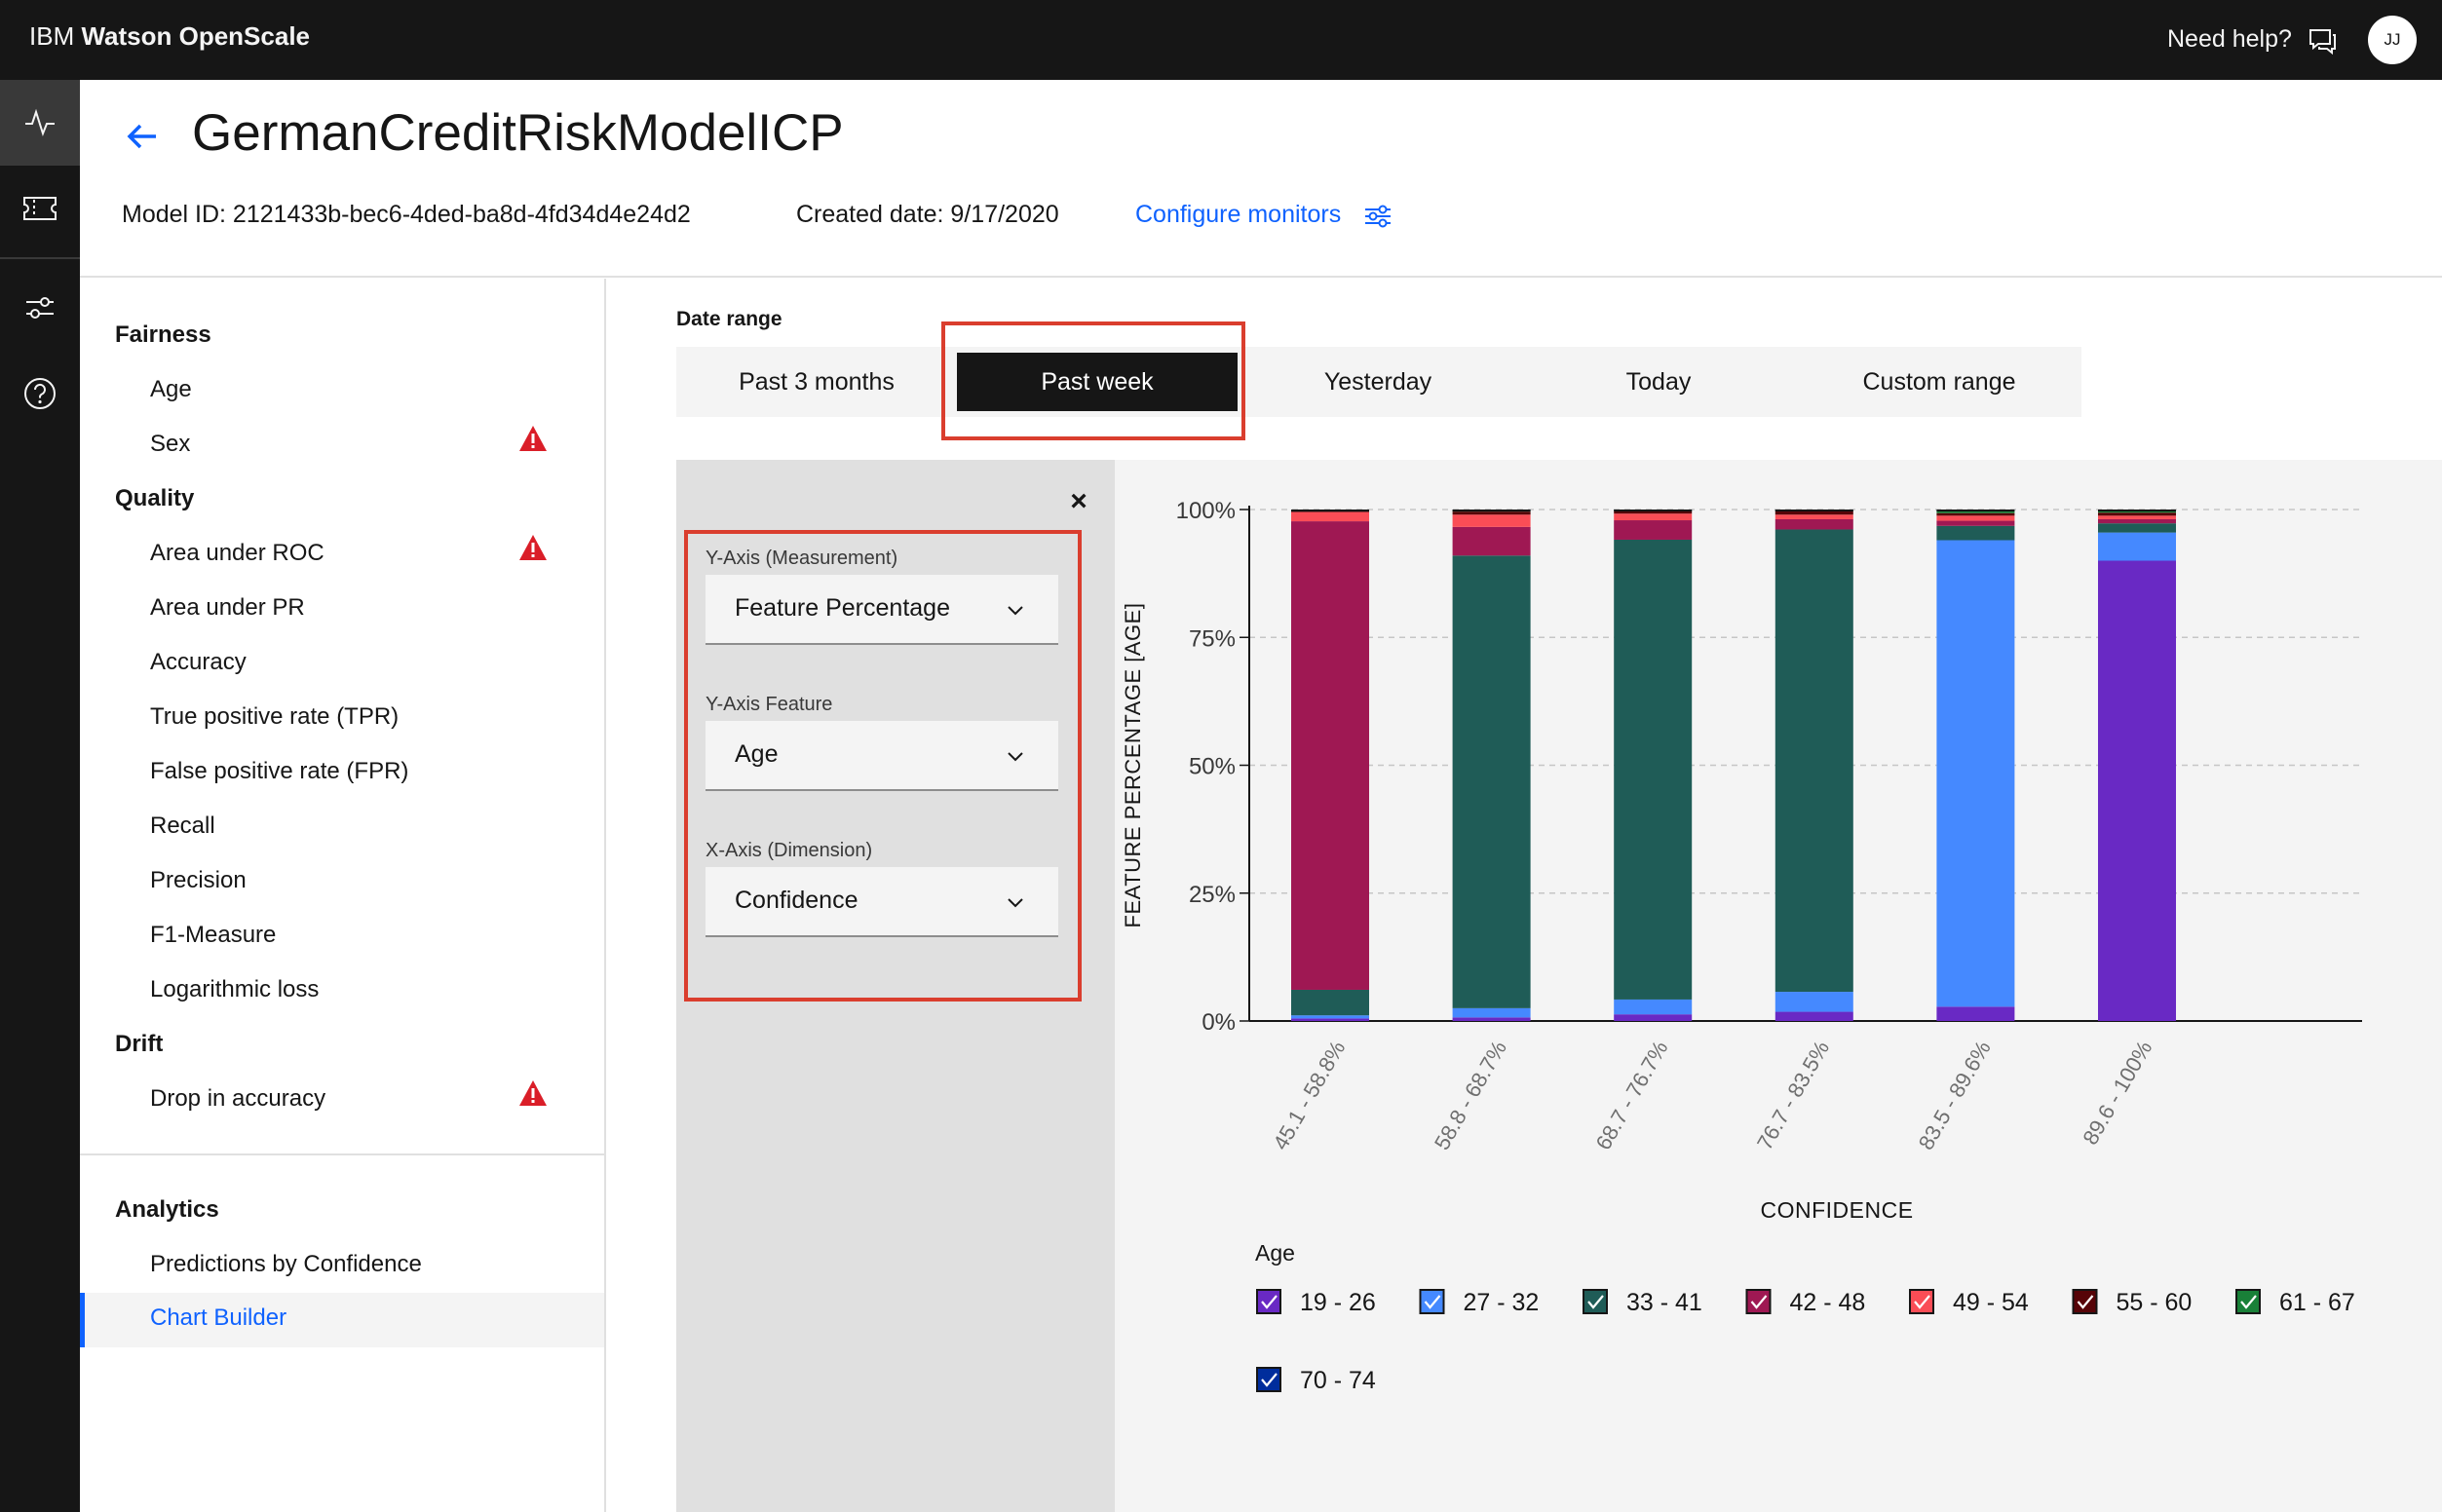  Describe the element at coordinates (235, 989) in the screenshot. I see `nav-item-log-loss: Logarithmic loss` at that location.